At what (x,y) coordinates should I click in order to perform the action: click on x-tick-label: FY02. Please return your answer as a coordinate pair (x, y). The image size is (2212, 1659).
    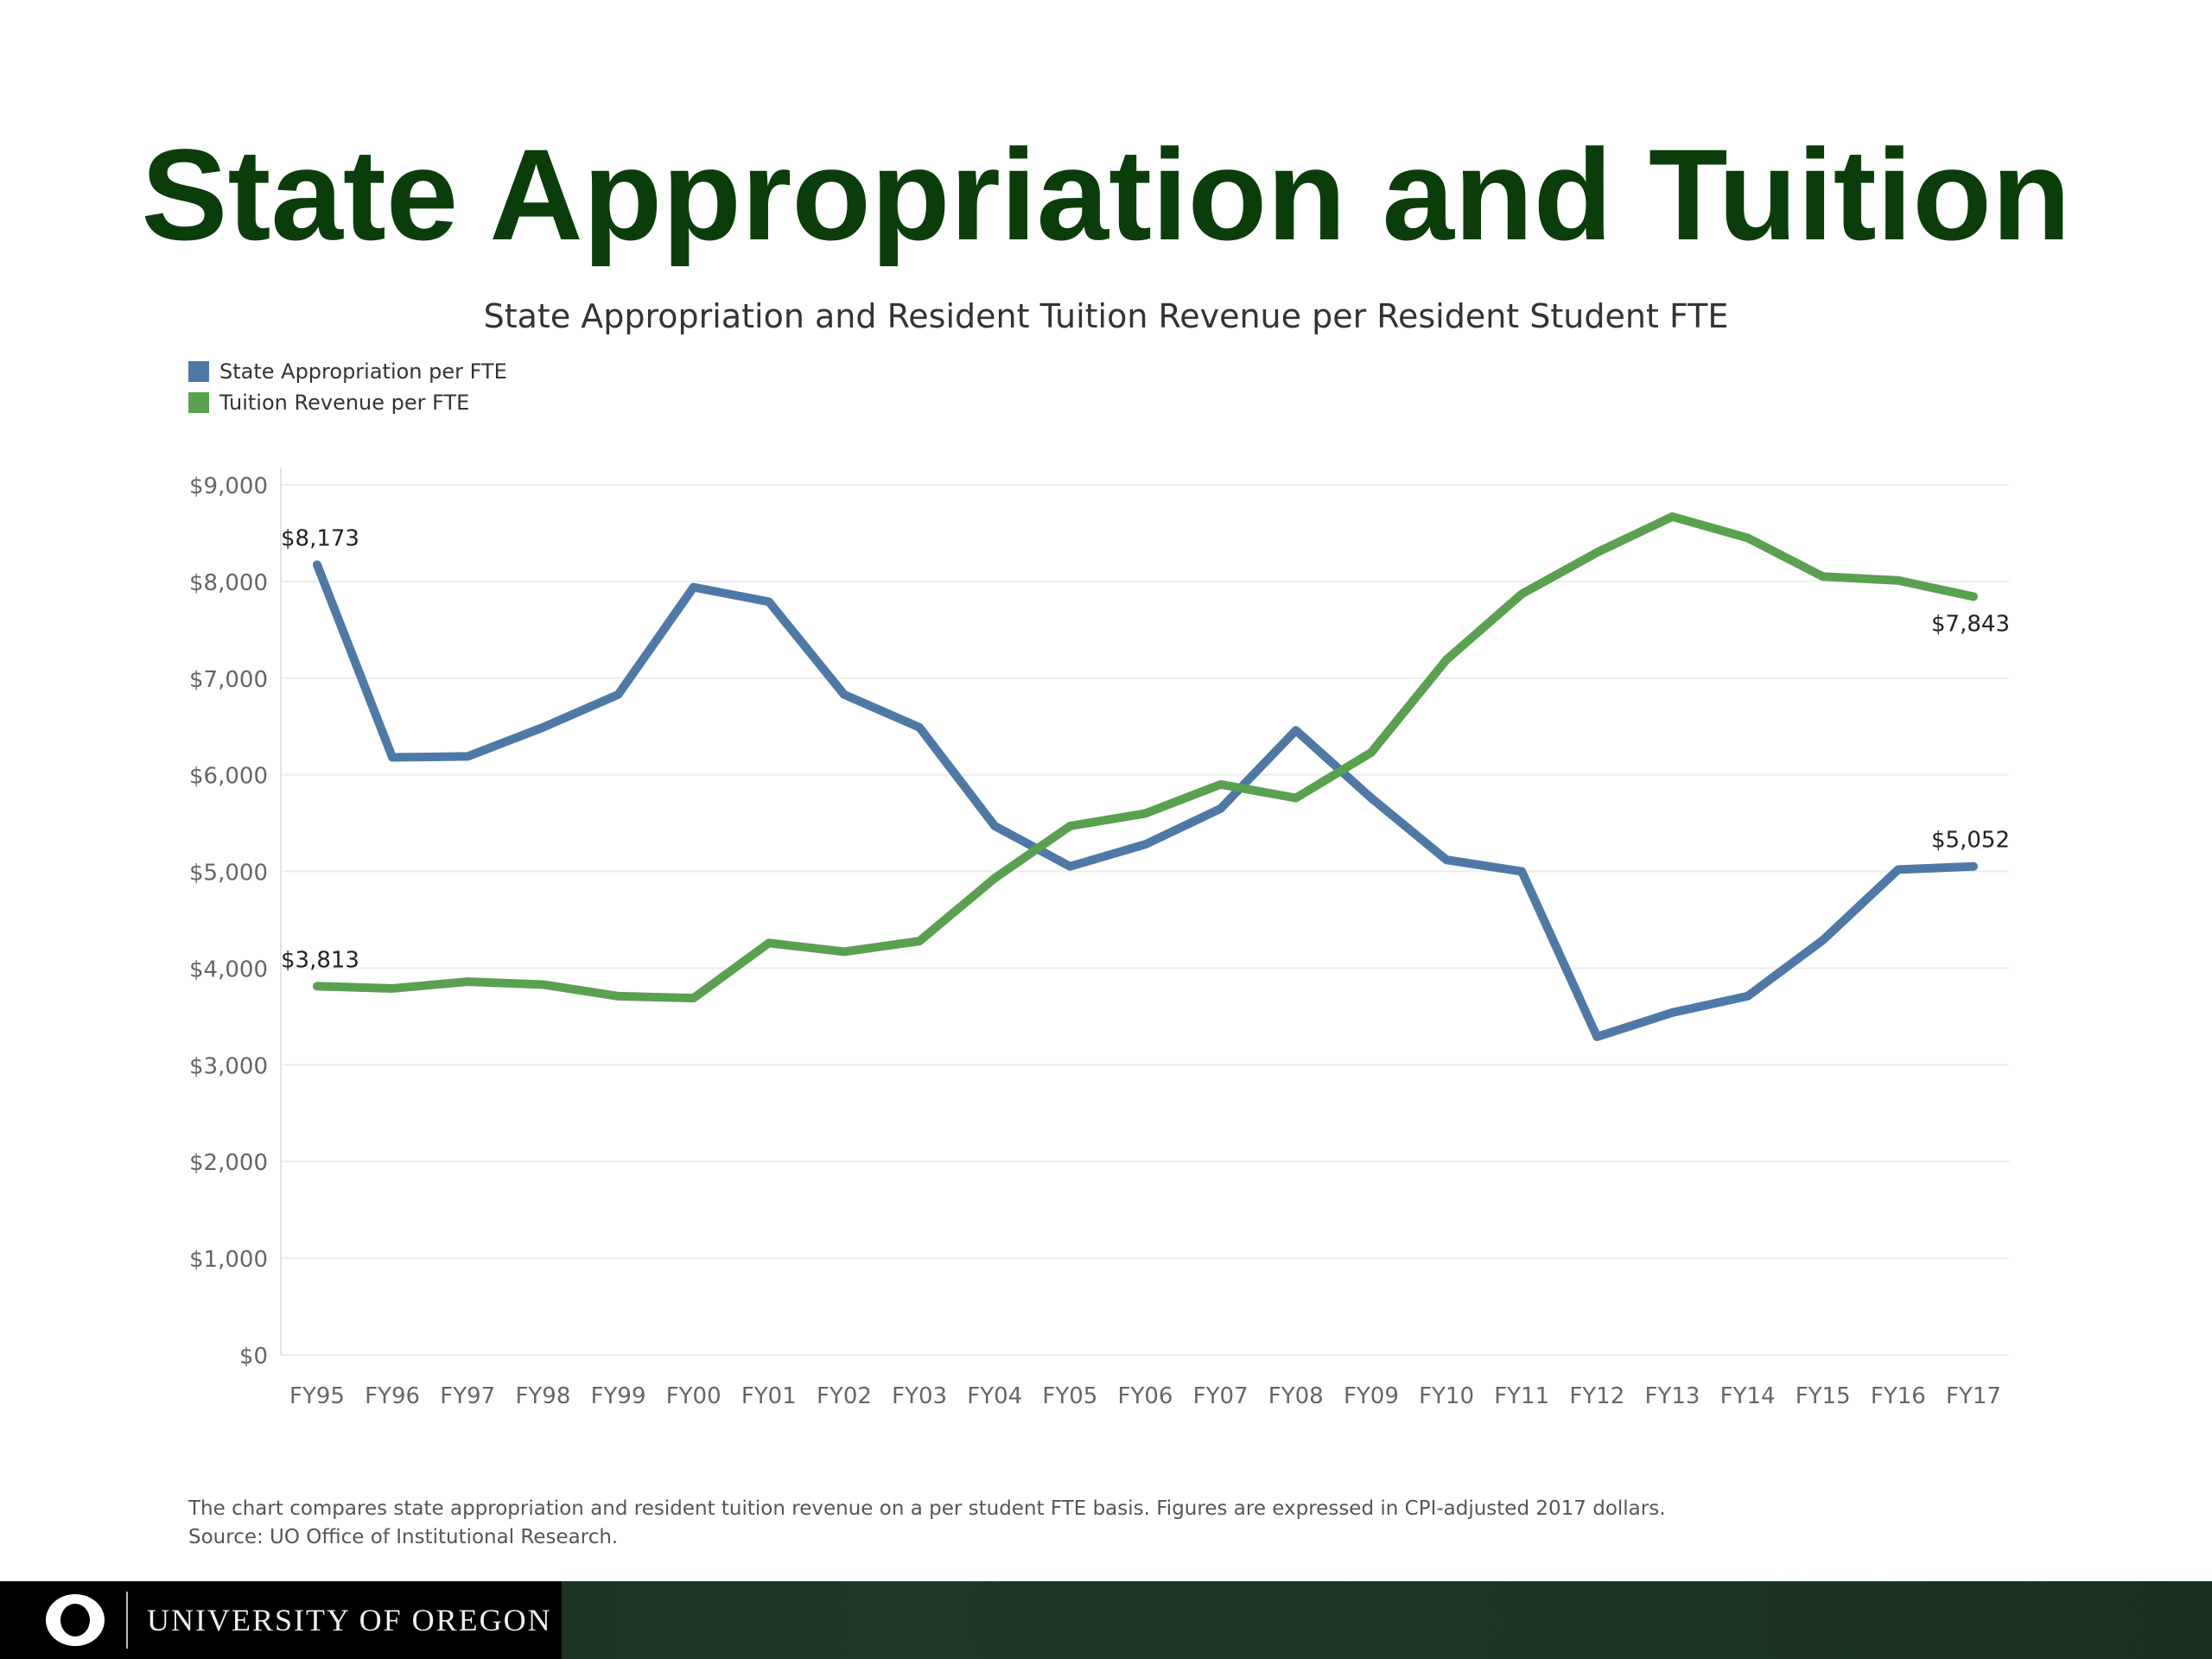
    Looking at the image, I should click on (844, 1396).